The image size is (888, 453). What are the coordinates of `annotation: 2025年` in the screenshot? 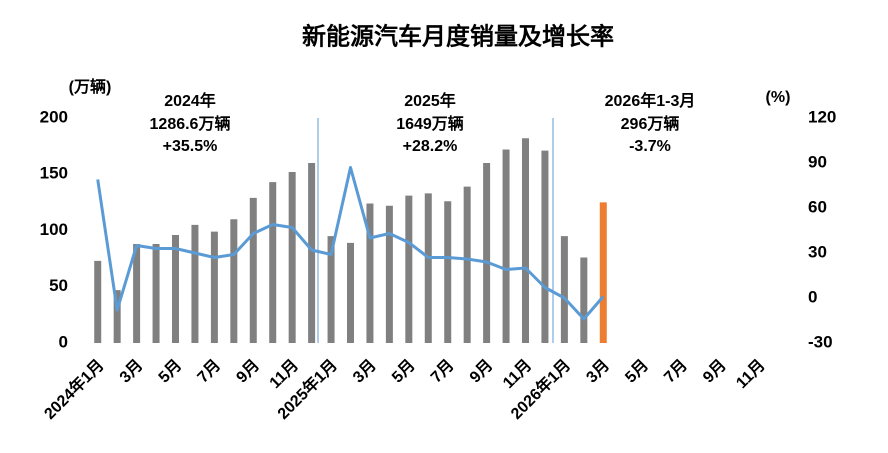 It's located at (430, 100).